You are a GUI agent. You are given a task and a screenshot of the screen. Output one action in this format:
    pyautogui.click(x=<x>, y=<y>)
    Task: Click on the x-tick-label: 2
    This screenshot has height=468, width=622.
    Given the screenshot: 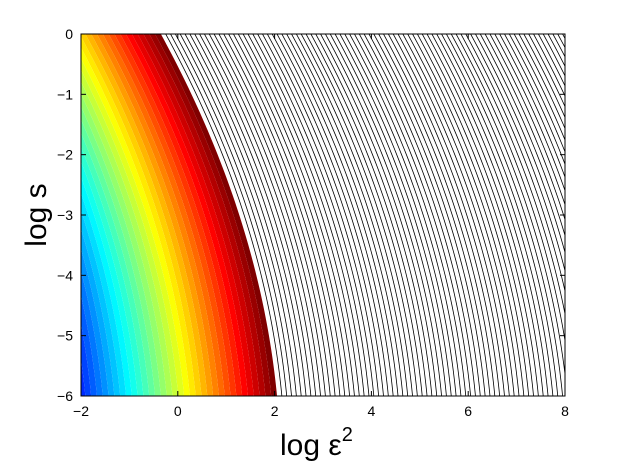 What is the action you would take?
    pyautogui.click(x=275, y=411)
    